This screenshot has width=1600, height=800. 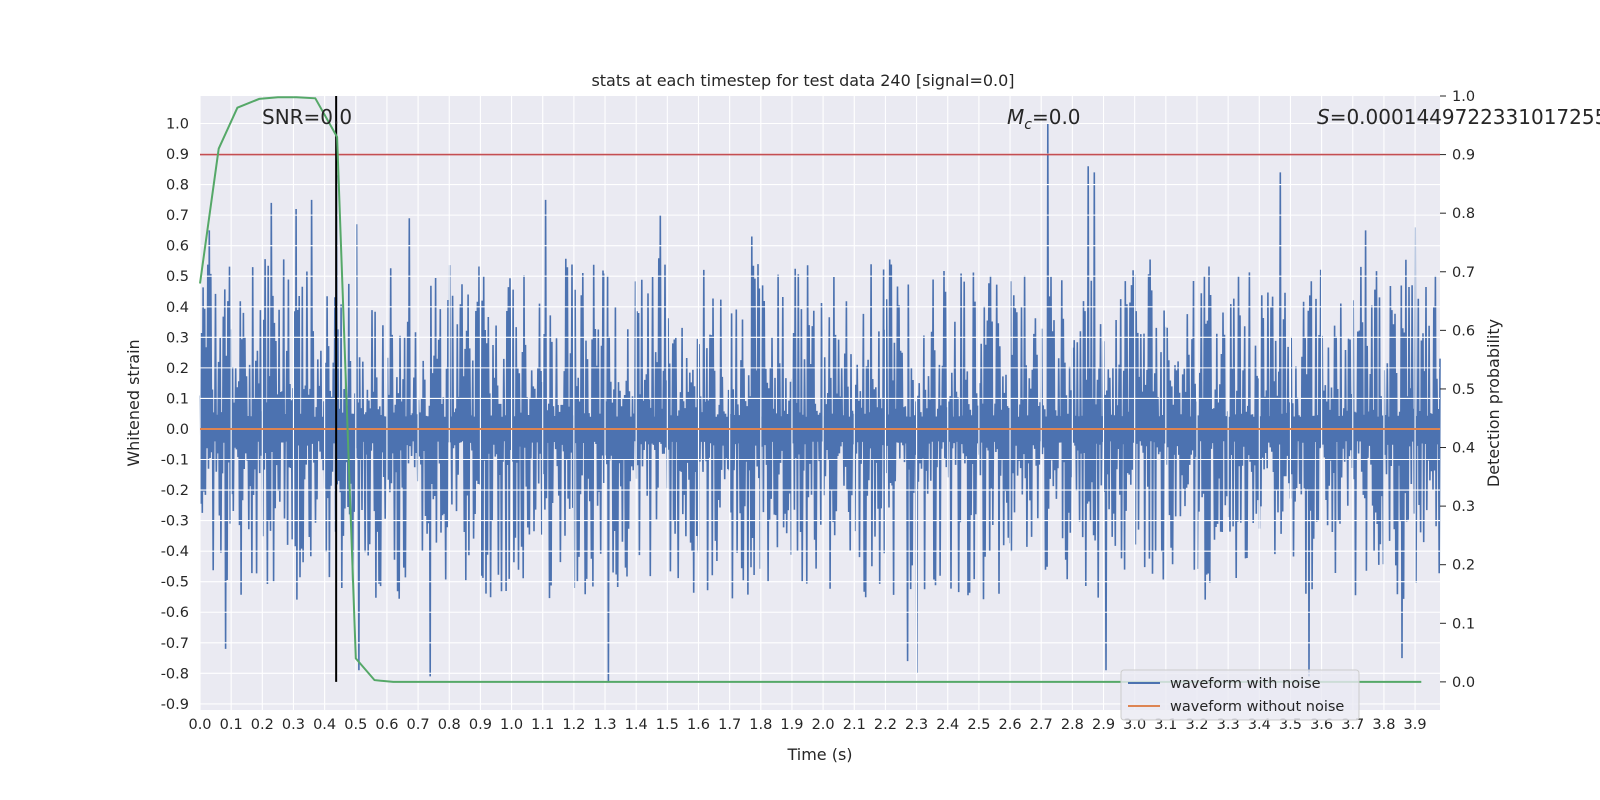 What do you see at coordinates (175, 705) in the screenshot?
I see `y-tick-label: -0.9` at bounding box center [175, 705].